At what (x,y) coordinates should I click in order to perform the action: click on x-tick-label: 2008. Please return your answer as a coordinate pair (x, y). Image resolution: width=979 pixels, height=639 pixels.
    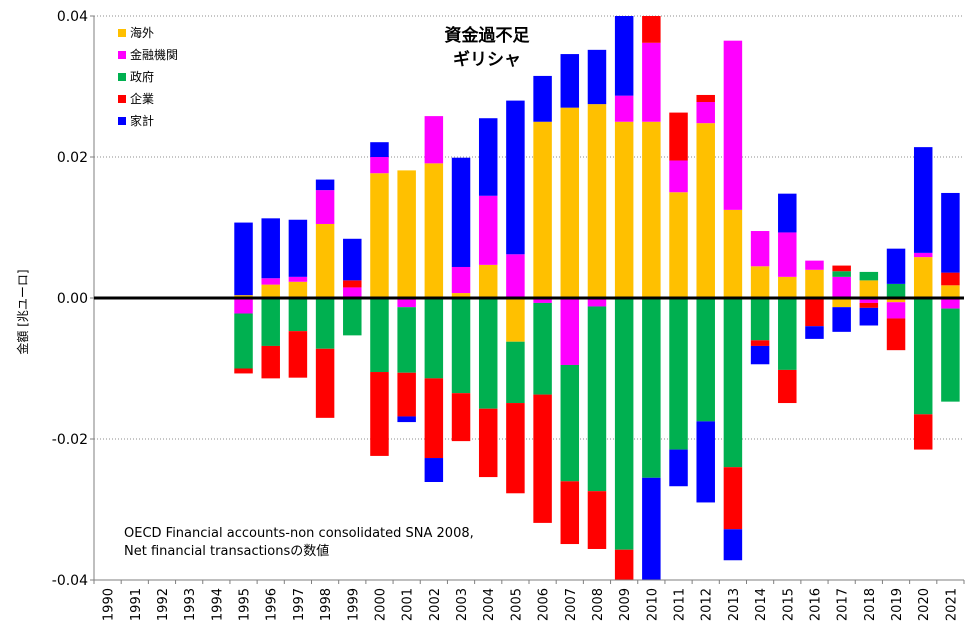
    Looking at the image, I should click on (598, 604).